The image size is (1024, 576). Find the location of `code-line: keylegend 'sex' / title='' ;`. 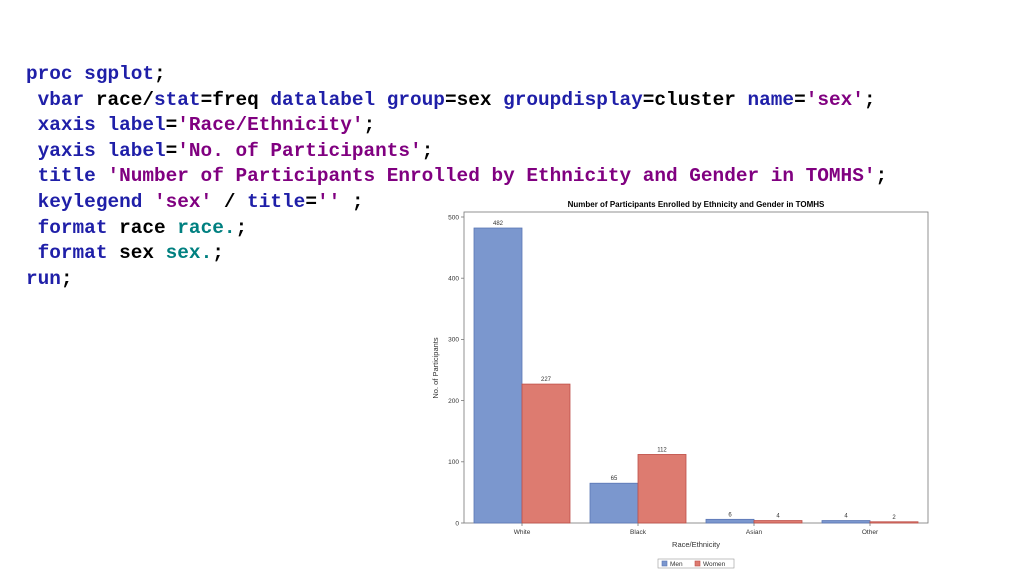

code-line: keylegend 'sex' / title='' ; is located at coordinates (456, 203).